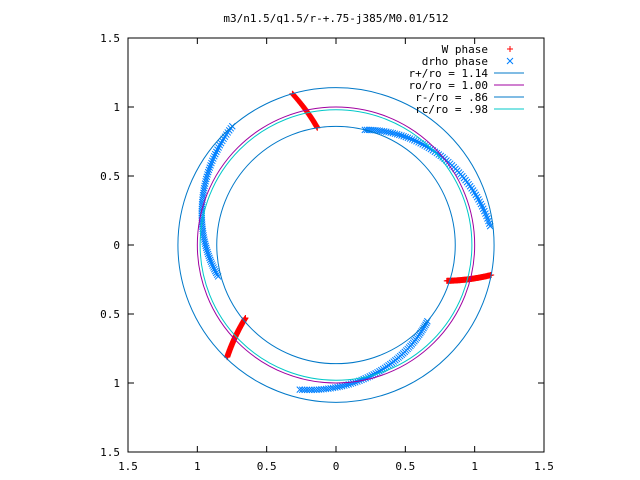 This screenshot has width=640, height=480. I want to click on y-tick-label: 0, so click(116, 245).